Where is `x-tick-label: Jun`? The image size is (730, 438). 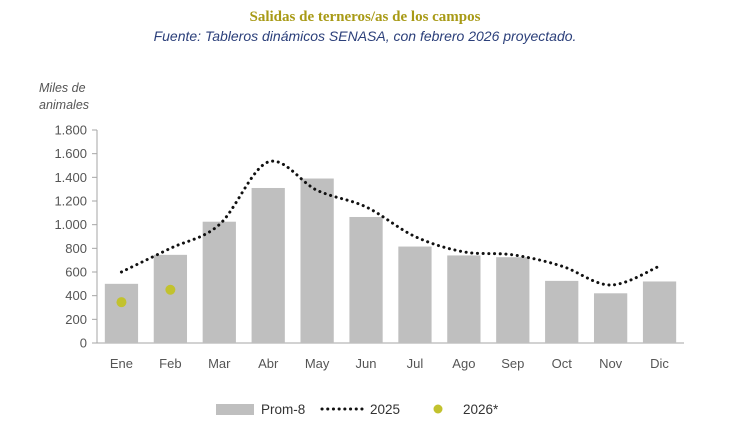 x-tick-label: Jun is located at coordinates (366, 363).